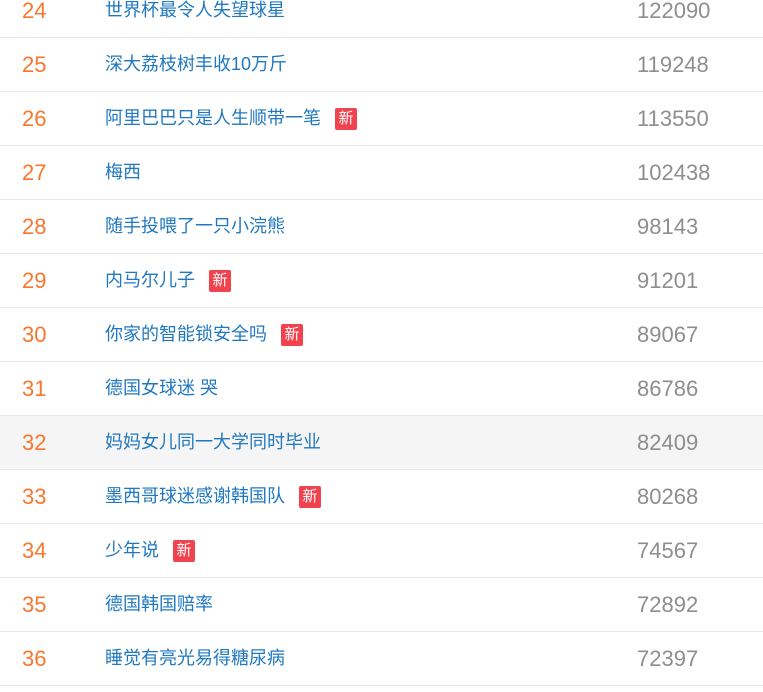  Describe the element at coordinates (673, 64) in the screenshot. I see `search-count: 119248` at that location.